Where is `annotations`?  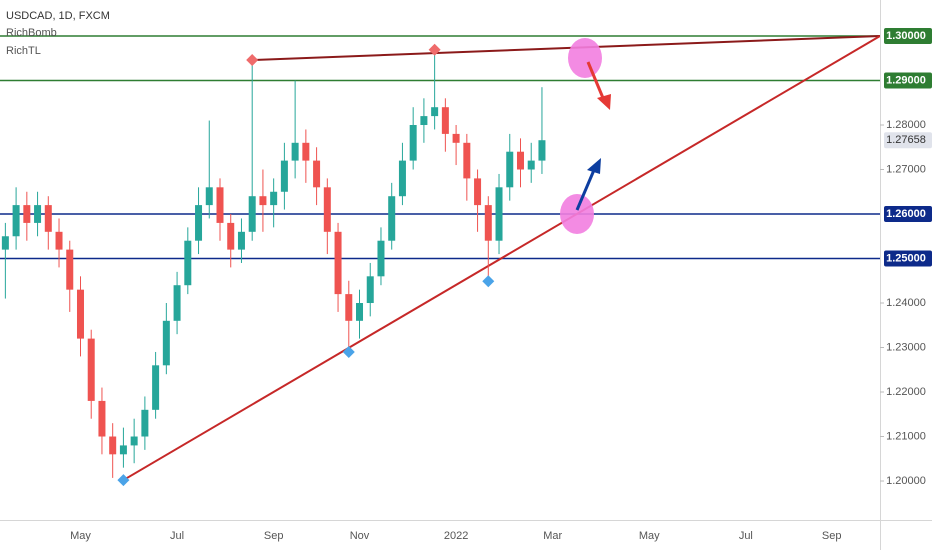 annotations is located at coordinates (585, 136).